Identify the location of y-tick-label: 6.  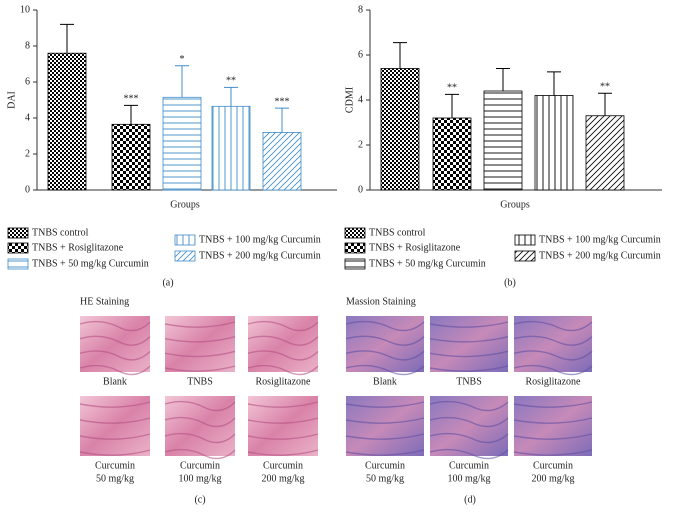
(27, 81).